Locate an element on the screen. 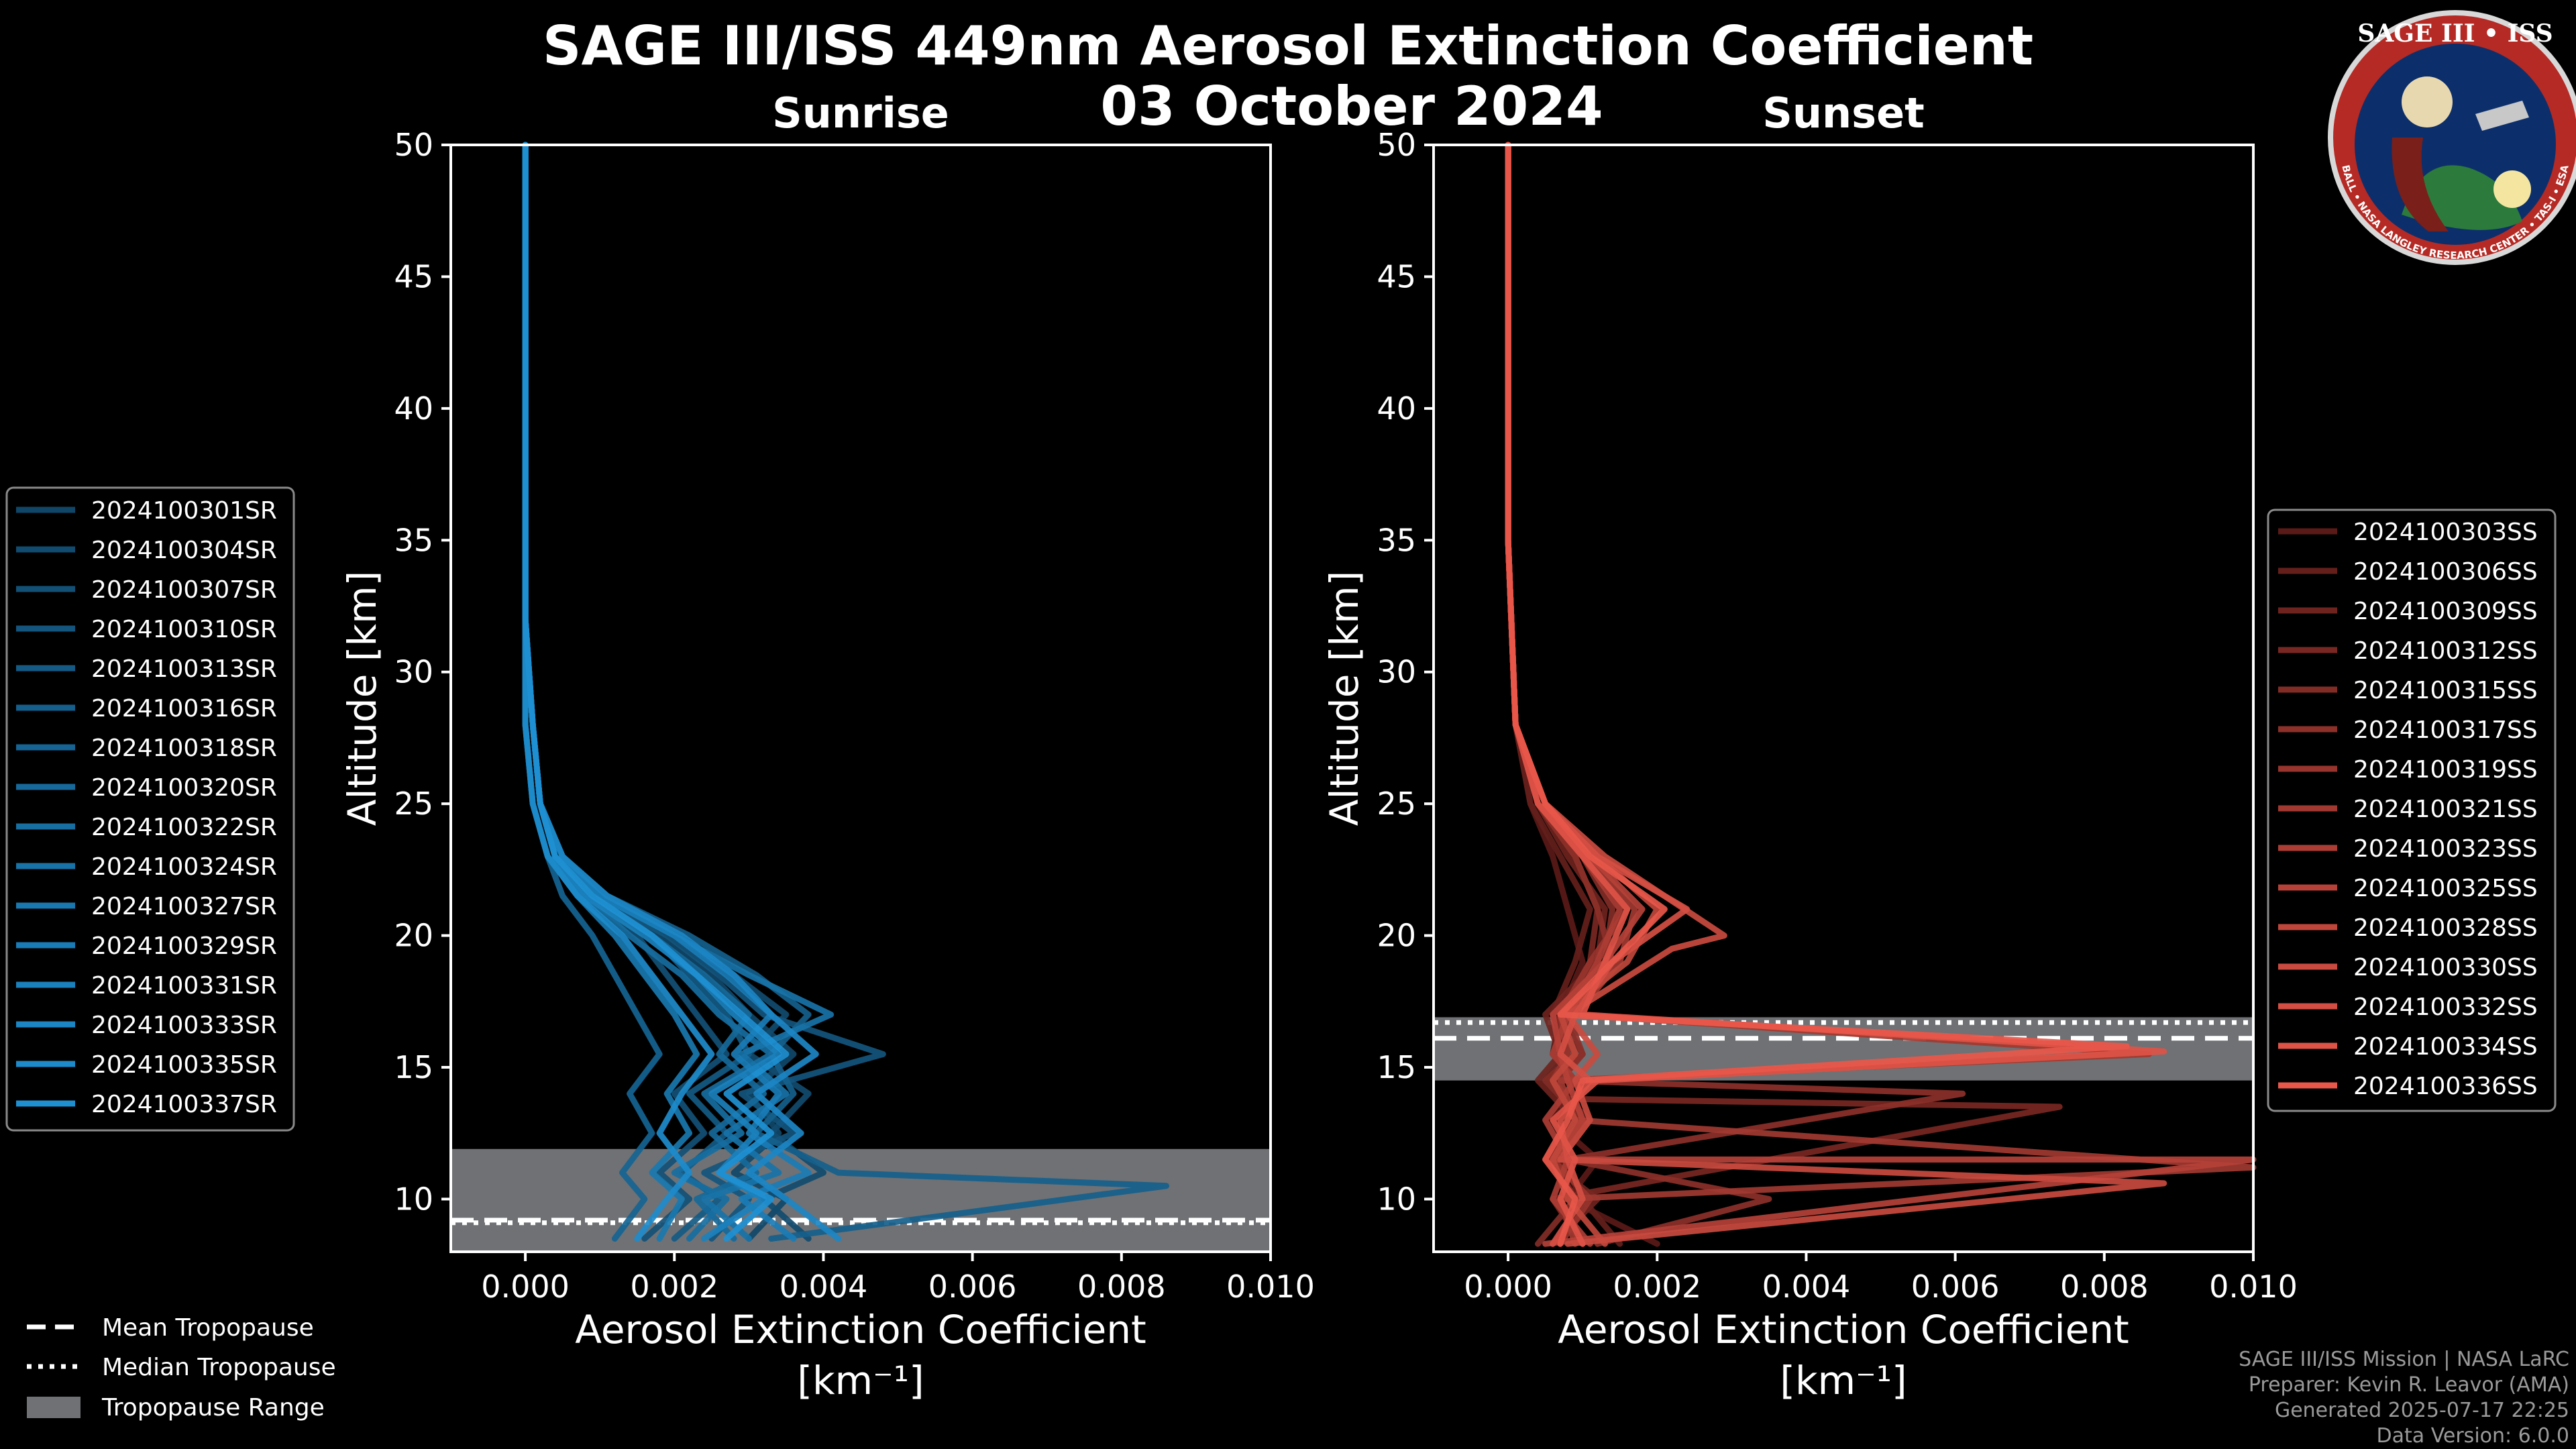  sunrise-legend-label: 2024100301SR is located at coordinates (184, 511).